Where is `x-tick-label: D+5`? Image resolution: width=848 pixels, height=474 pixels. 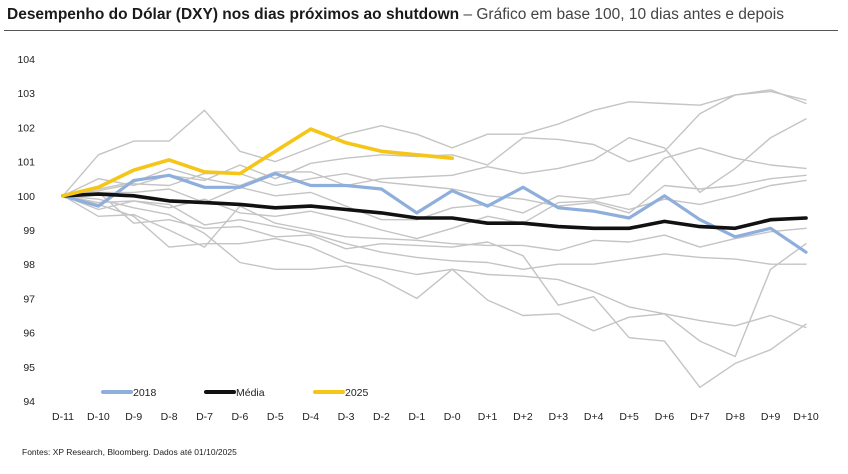 x-tick-label: D+5 is located at coordinates (629, 417).